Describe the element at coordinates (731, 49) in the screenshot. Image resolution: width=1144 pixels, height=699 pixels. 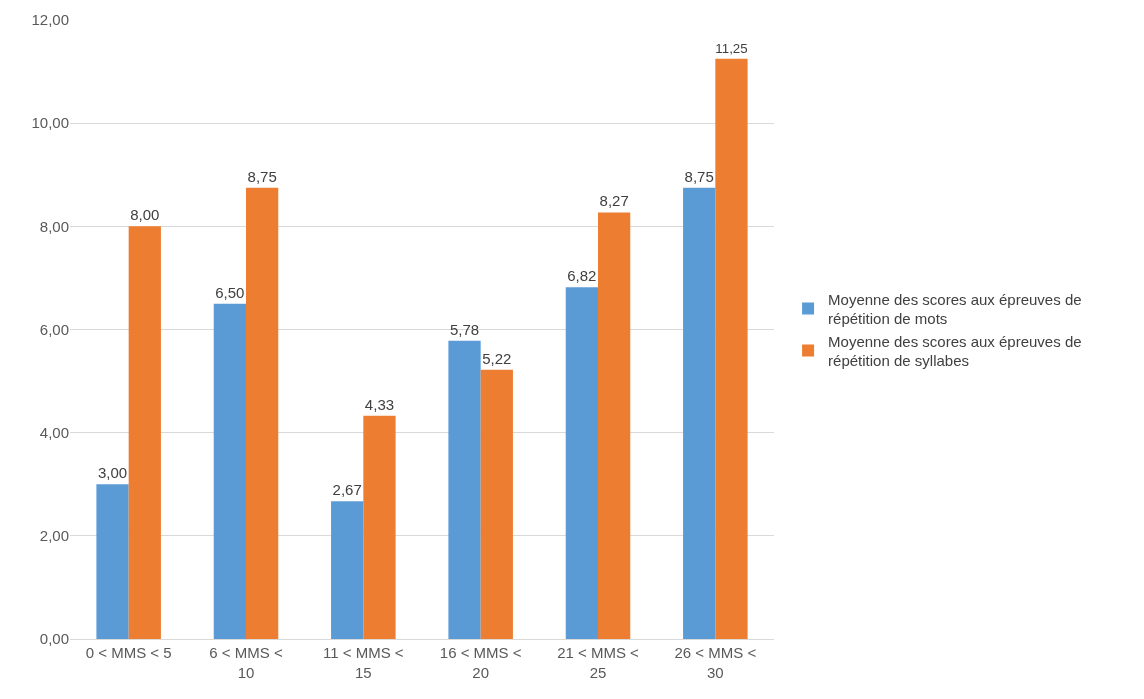
I see `data-label: 11,25` at that location.